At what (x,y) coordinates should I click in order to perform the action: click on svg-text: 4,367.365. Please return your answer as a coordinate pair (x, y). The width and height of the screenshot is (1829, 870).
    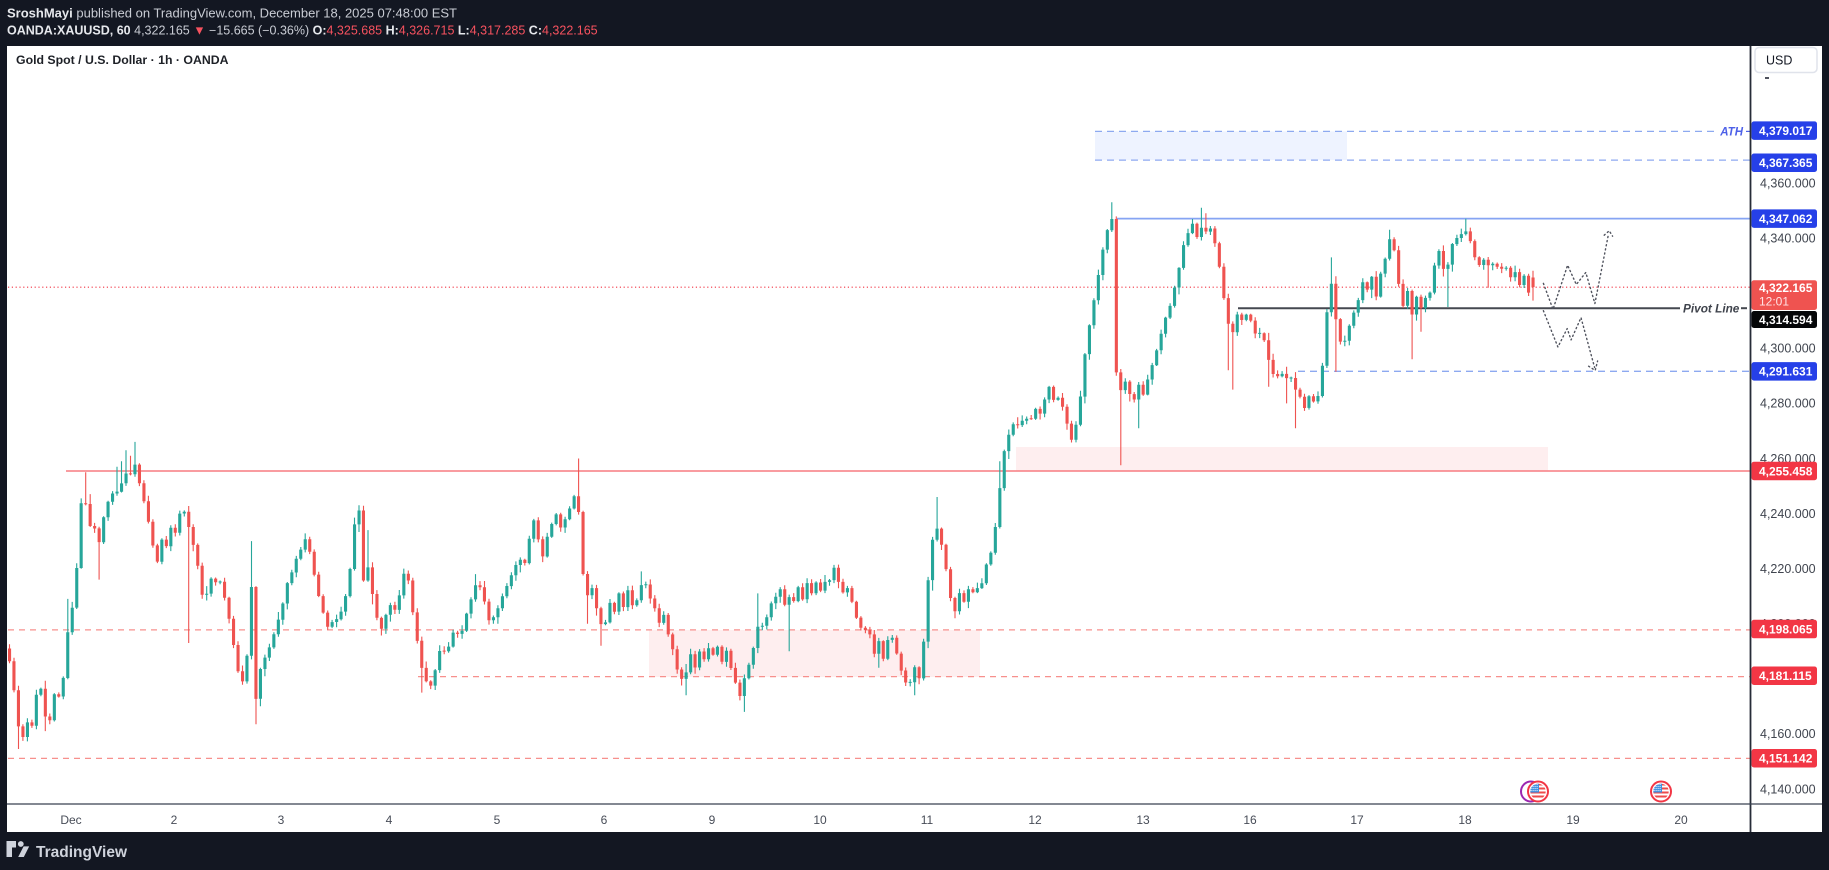
    Looking at the image, I should click on (1786, 163).